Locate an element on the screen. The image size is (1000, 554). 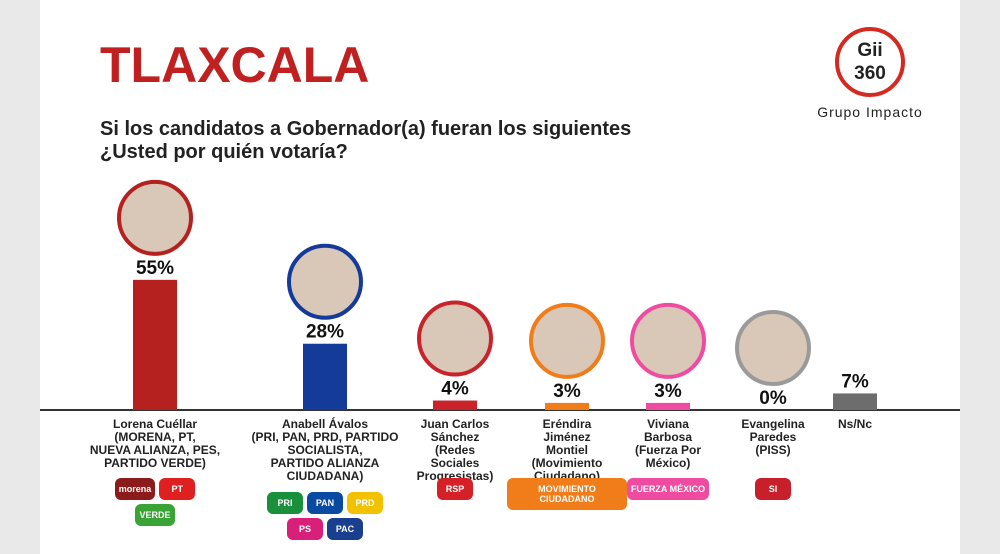
party-logo: RSP is located at coordinates (455, 489).